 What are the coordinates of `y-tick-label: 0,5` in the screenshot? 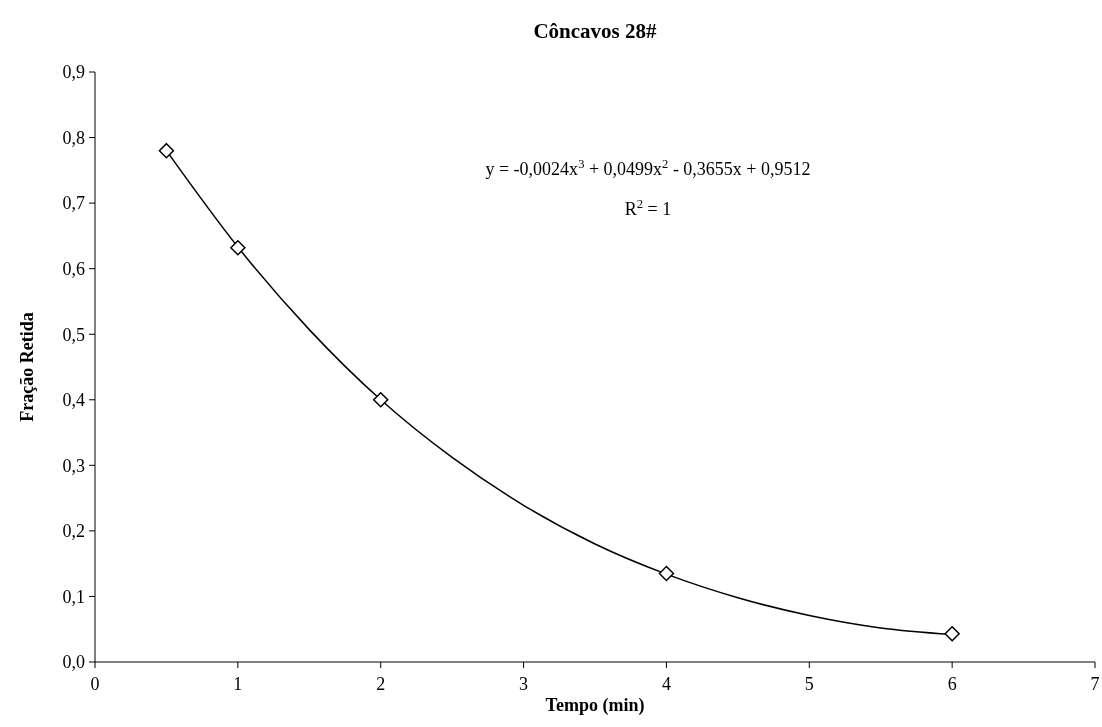 It's located at (73, 334).